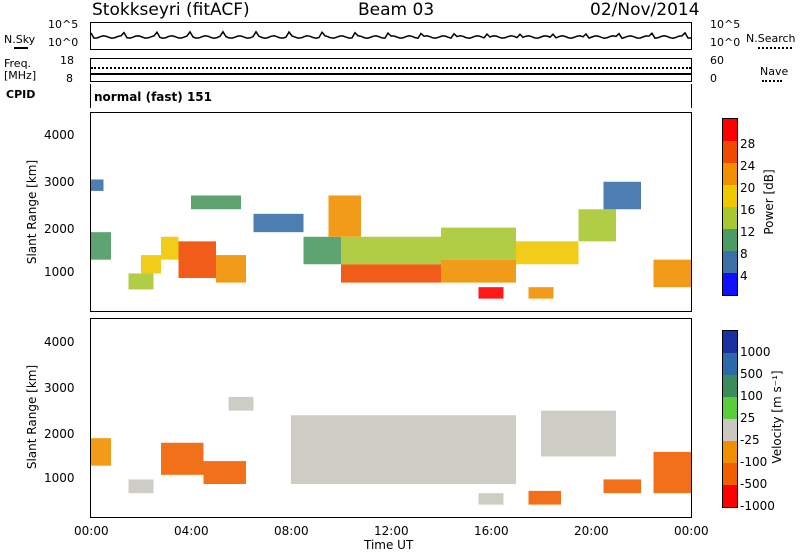  What do you see at coordinates (744, 254) in the screenshot?
I see `power-cb-tick-8: 8` at bounding box center [744, 254].